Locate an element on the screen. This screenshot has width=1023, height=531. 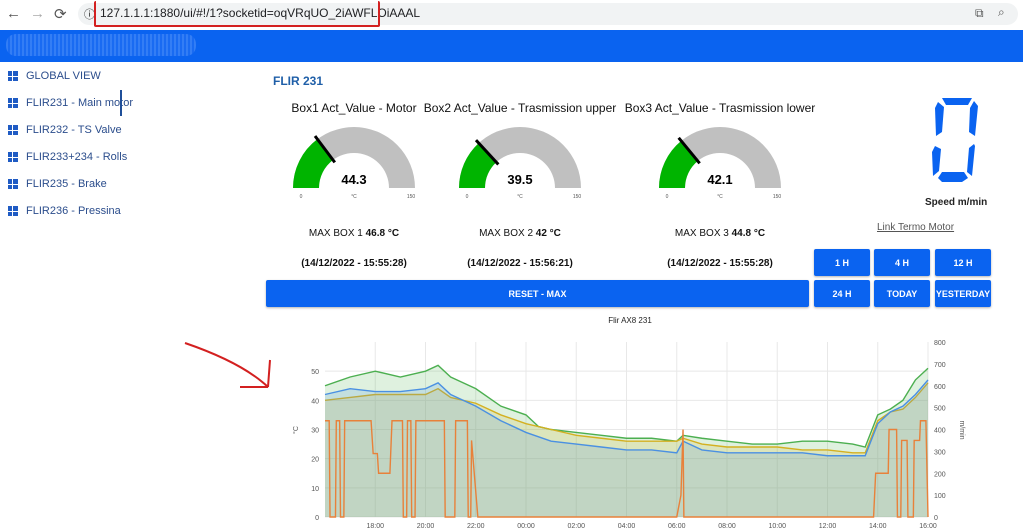
max-label: MAX BOX 2 is located at coordinates (506, 233).